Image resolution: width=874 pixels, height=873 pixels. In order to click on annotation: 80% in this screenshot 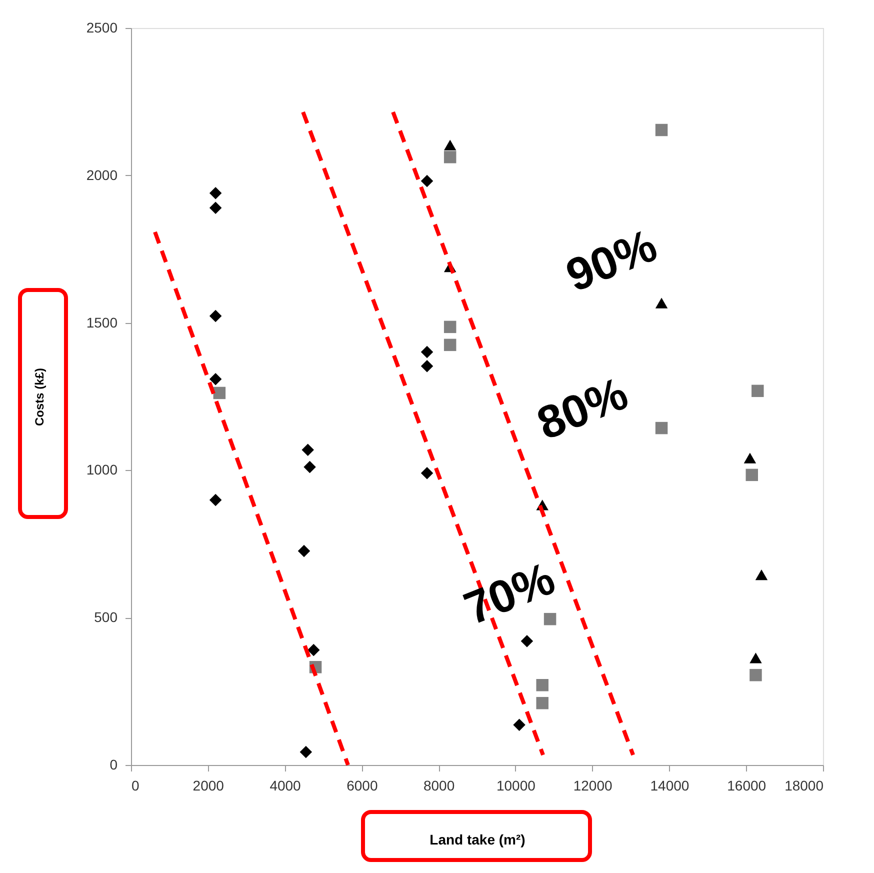, I will do `click(582, 408)`.